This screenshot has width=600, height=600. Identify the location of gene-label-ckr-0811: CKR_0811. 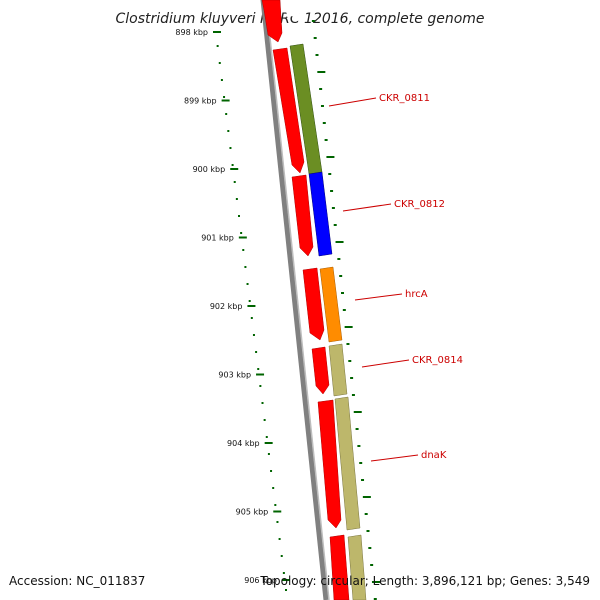
(404, 98).